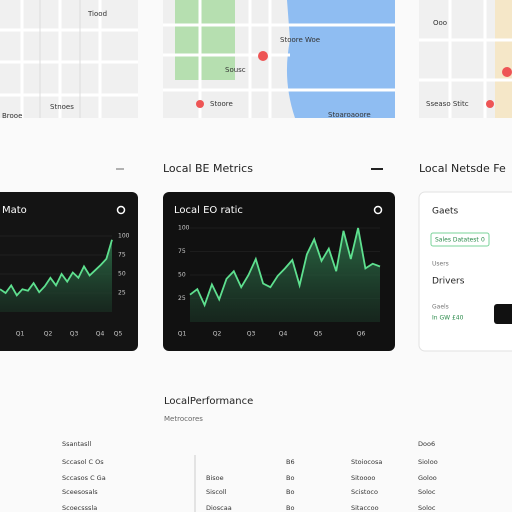  Describe the element at coordinates (457, 240) in the screenshot. I see `tag-text: Sales Datatest` at that location.